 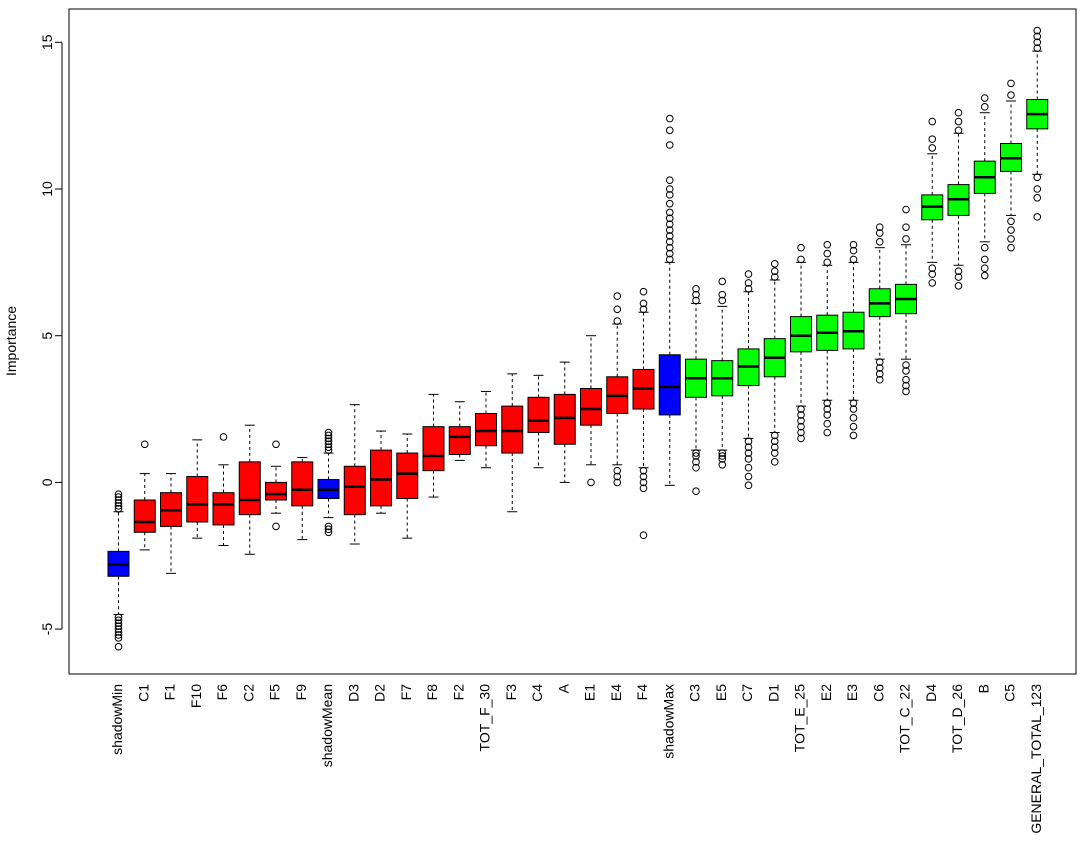 What do you see at coordinates (643, 413) in the screenshot?
I see `box-F4` at bounding box center [643, 413].